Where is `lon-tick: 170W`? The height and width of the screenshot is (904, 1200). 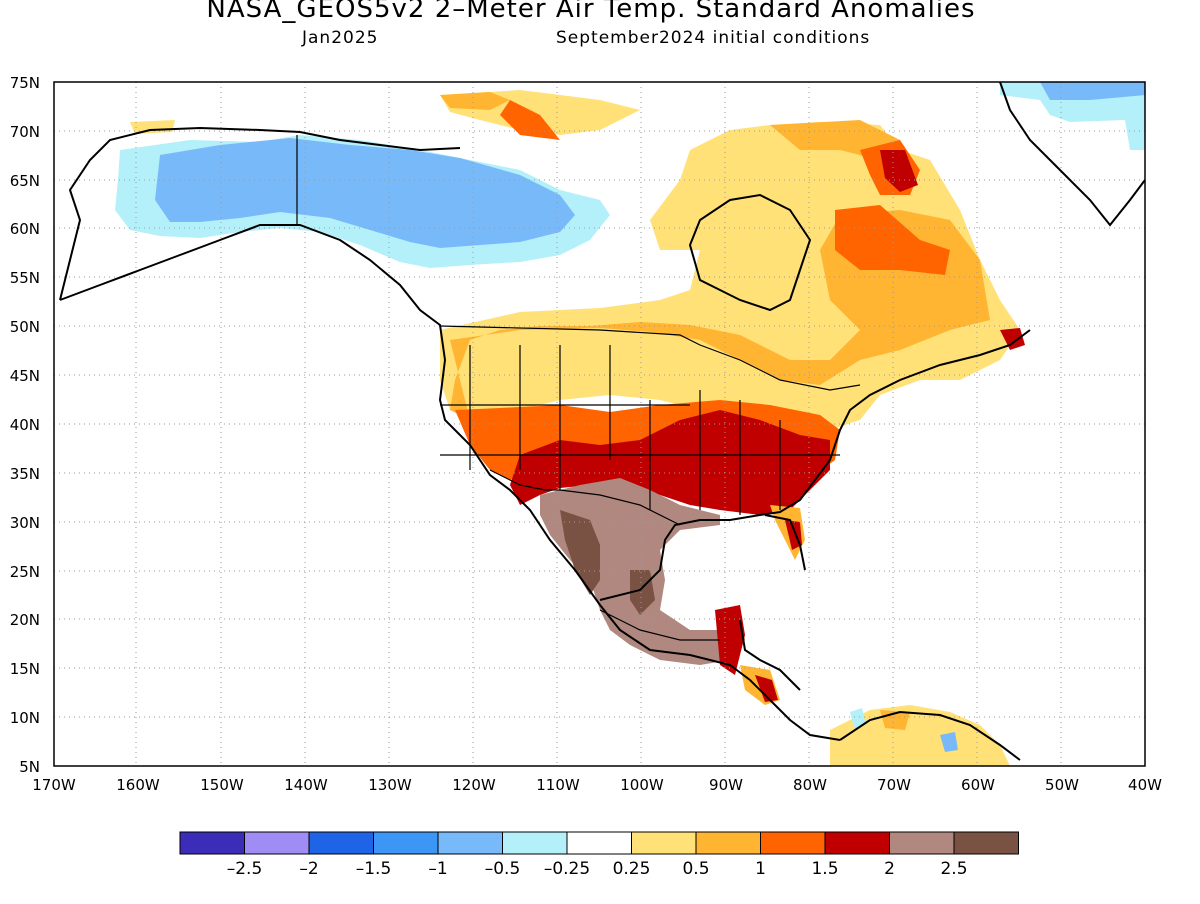
lon-tick: 170W is located at coordinates (54, 785).